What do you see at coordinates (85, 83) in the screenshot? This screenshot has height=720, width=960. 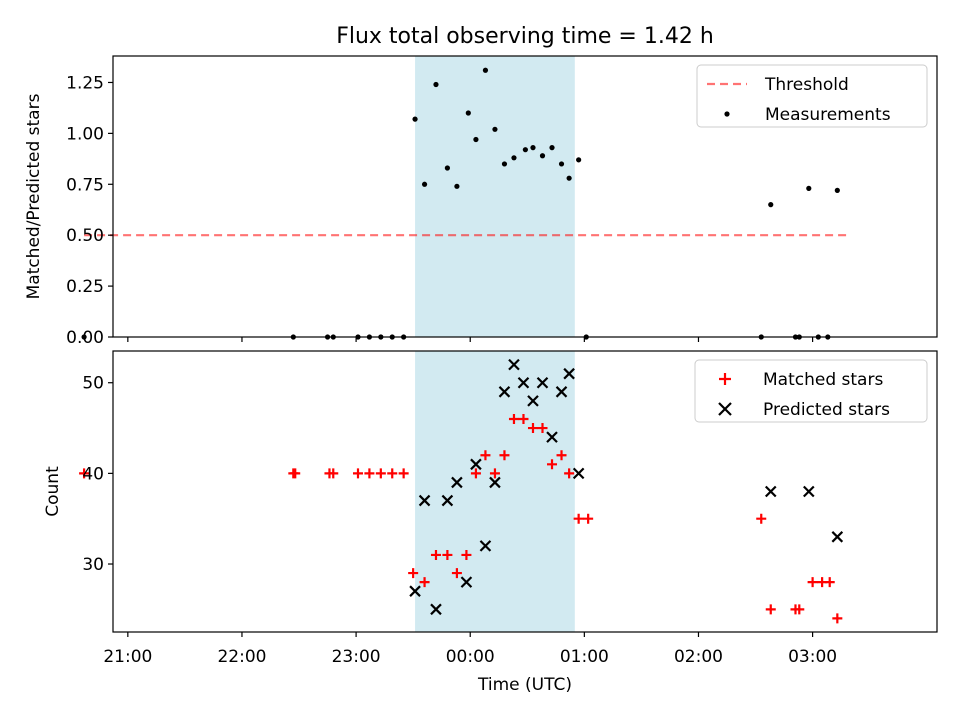 I see `y-tick-label: 1.25` at bounding box center [85, 83].